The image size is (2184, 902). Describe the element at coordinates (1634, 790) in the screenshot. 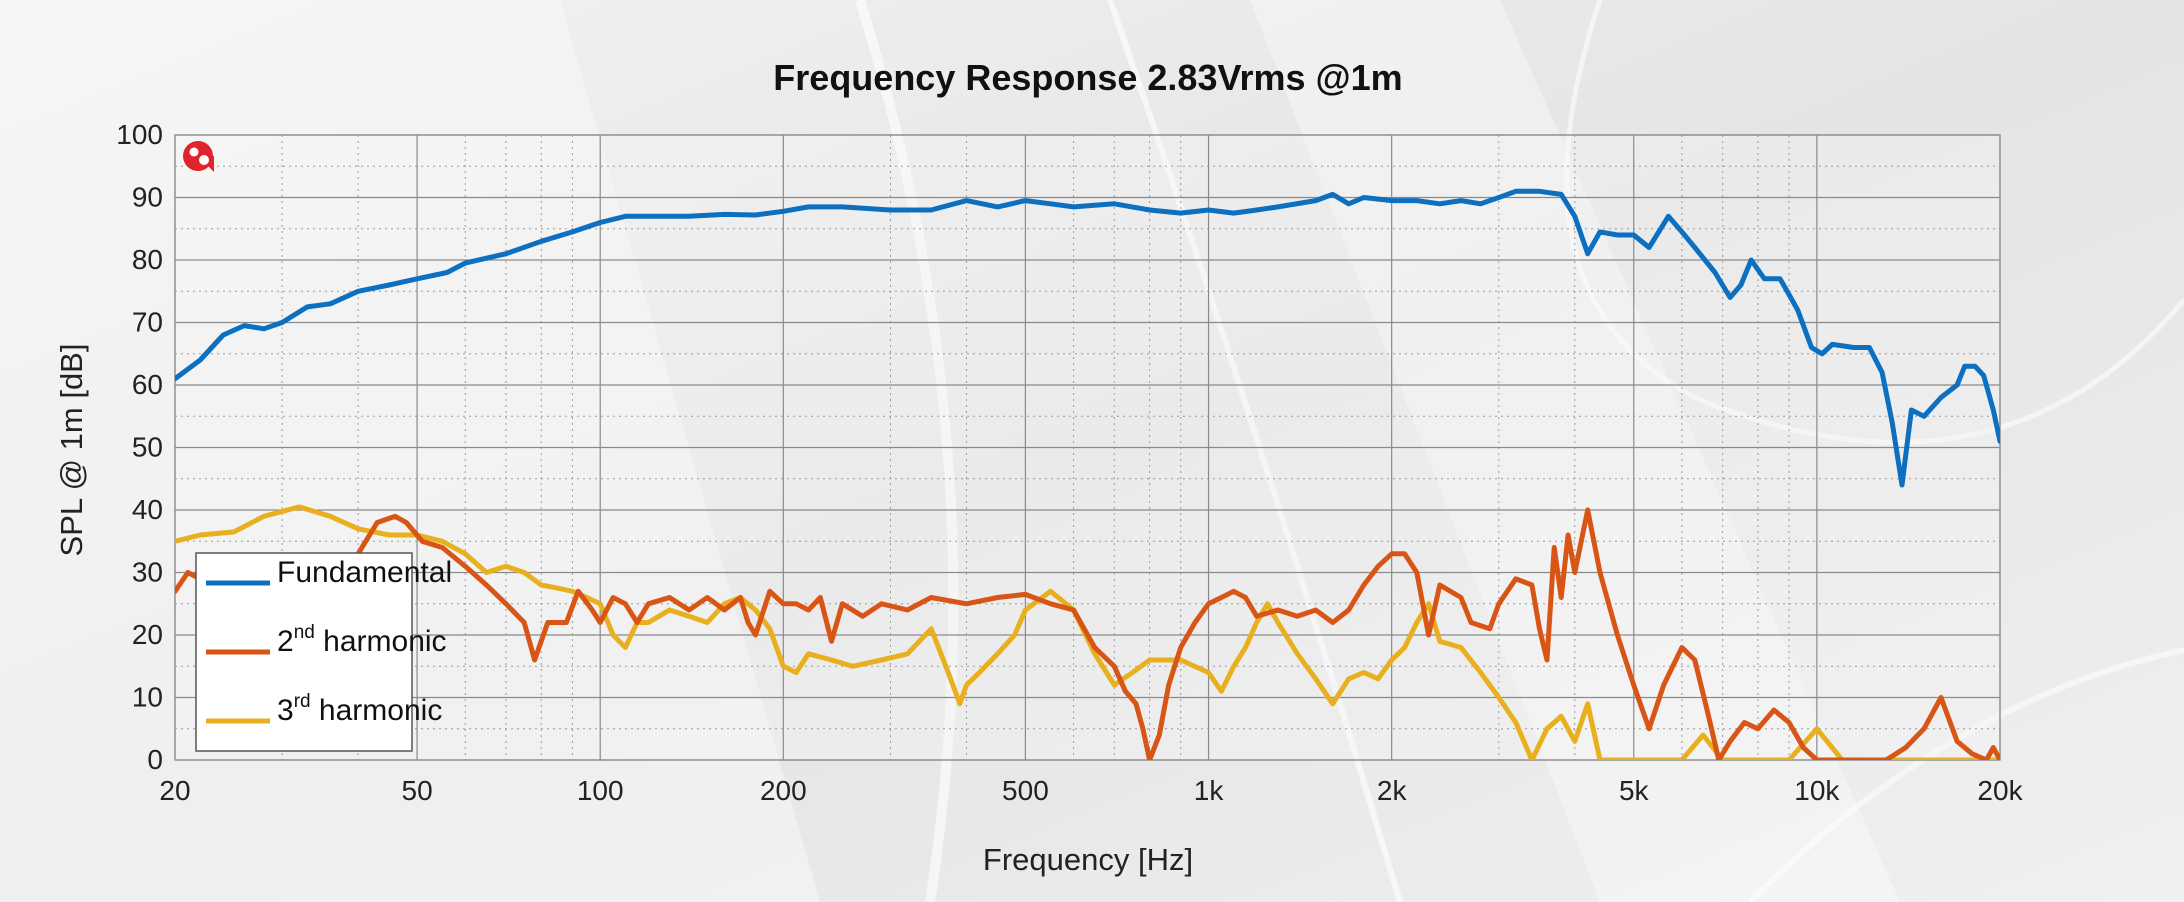

I see `x-tick-label: 5k` at that location.